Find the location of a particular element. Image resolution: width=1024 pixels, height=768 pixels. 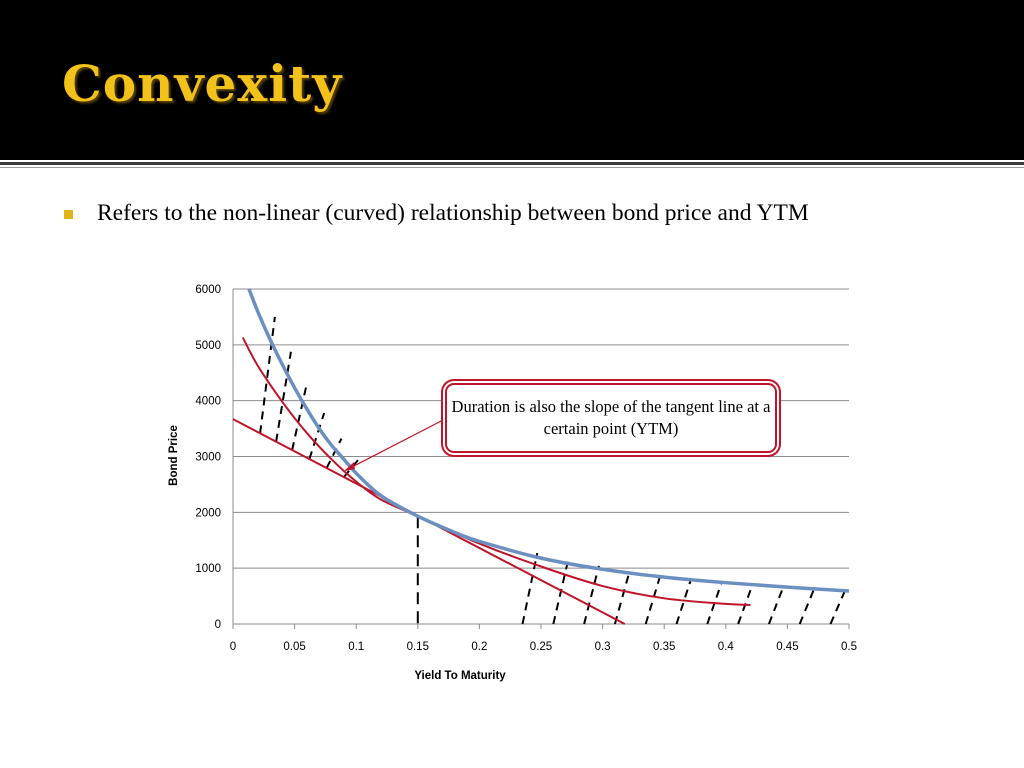

bullet-marker-icon is located at coordinates (68, 214).